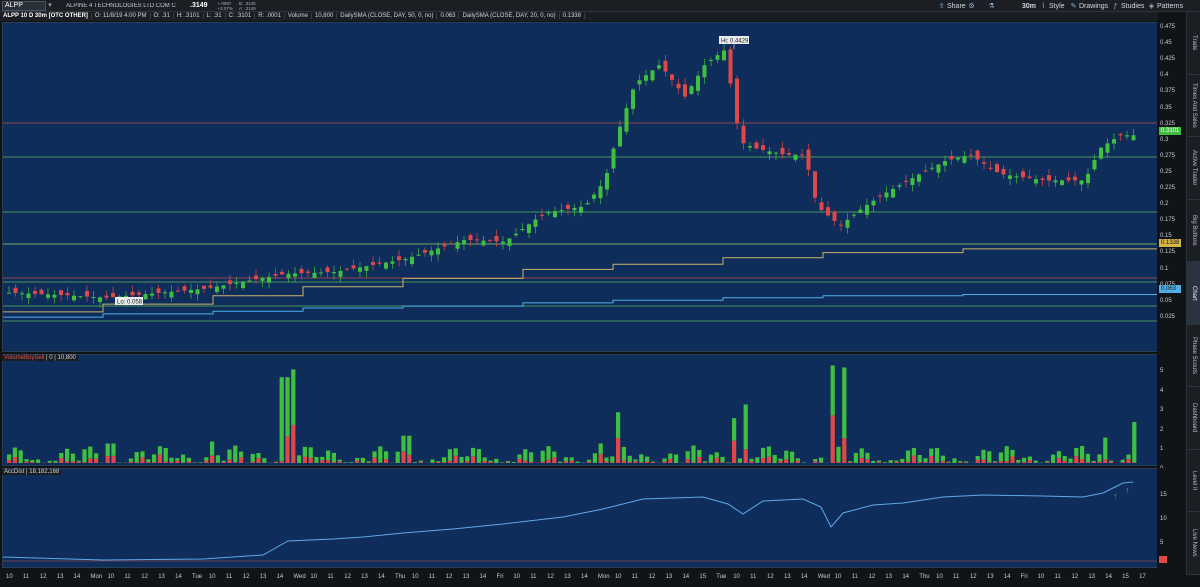 The width and height of the screenshot is (1200, 587). I want to click on chevron-down-icon: ▾, so click(50, 5).